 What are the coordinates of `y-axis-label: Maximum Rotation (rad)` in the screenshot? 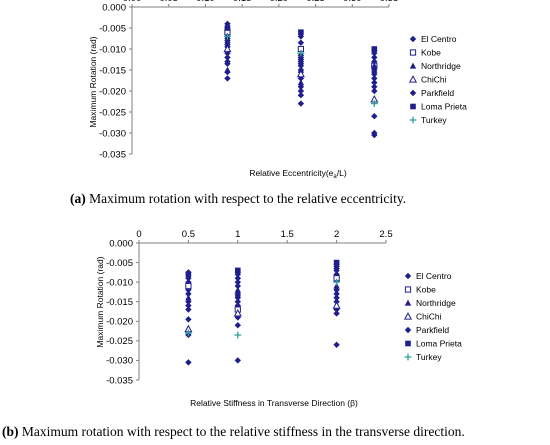 It's located at (100, 301).